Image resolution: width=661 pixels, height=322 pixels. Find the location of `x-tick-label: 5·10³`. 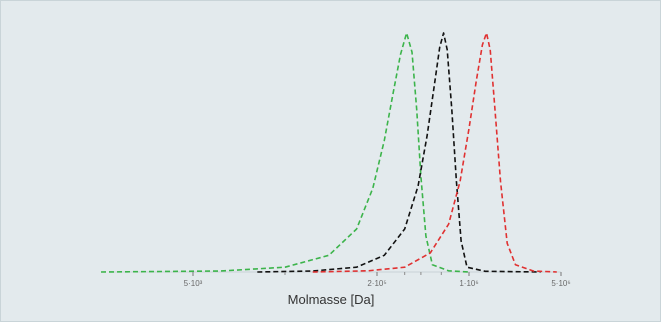

x-tick-label: 5·10³ is located at coordinates (193, 283).